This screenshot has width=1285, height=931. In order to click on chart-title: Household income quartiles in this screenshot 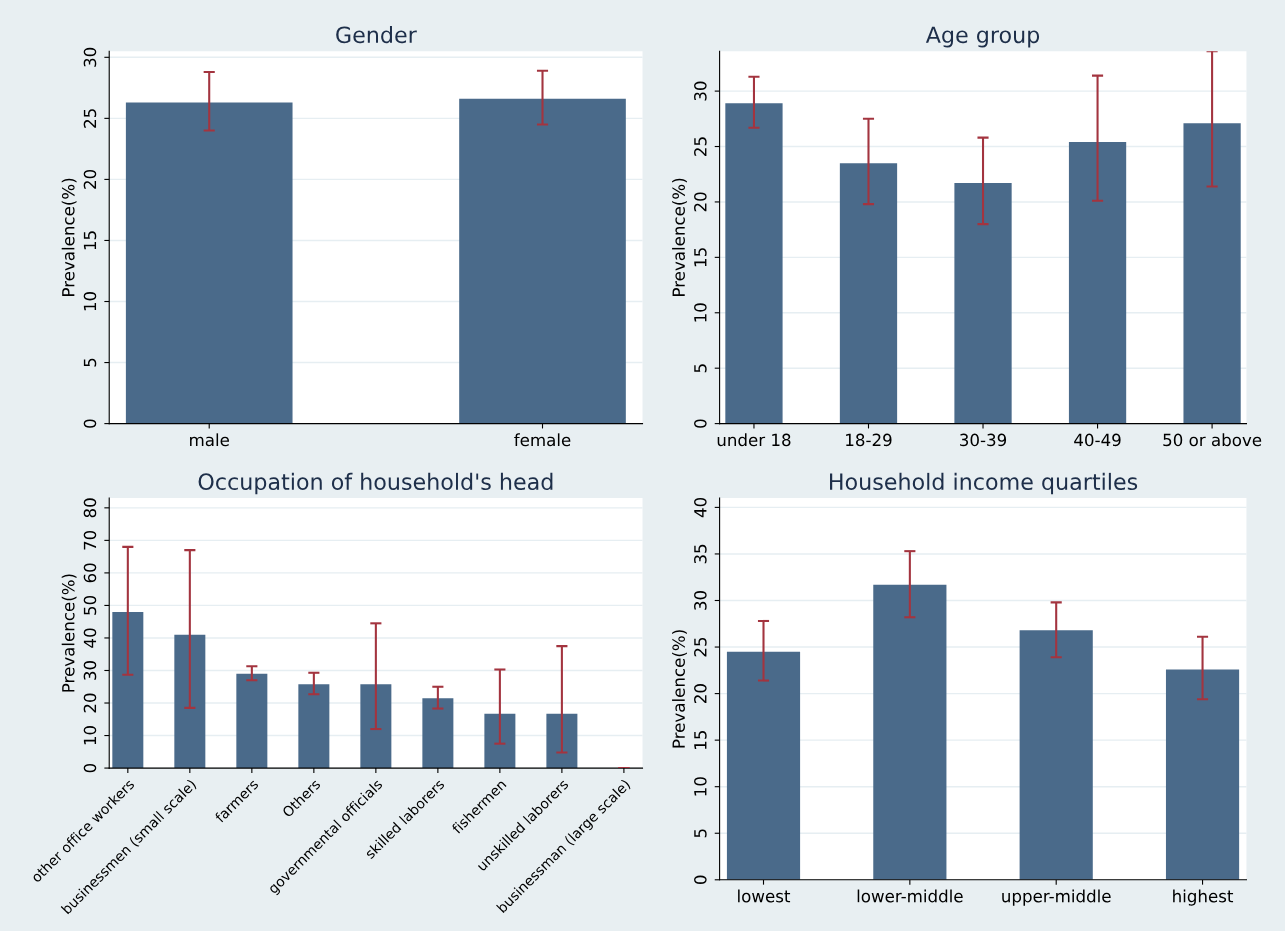, I will do `click(984, 483)`.